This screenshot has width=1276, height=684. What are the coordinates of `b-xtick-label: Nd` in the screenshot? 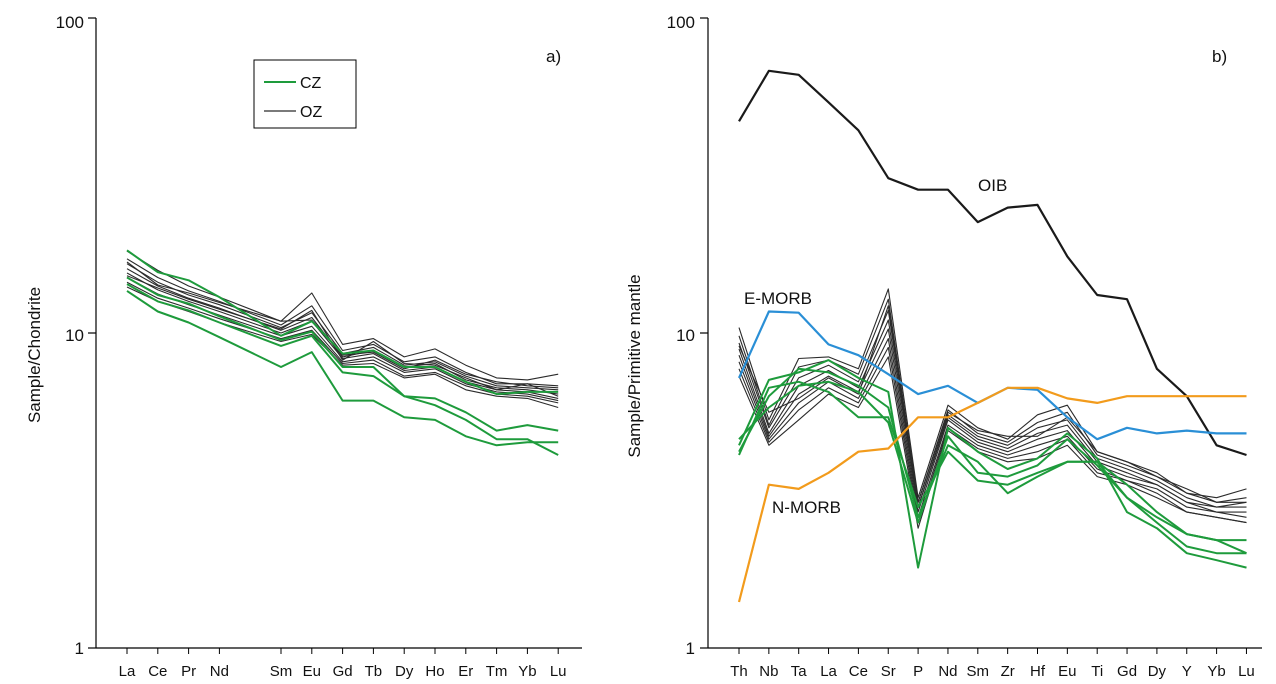 It's located at (947, 671).